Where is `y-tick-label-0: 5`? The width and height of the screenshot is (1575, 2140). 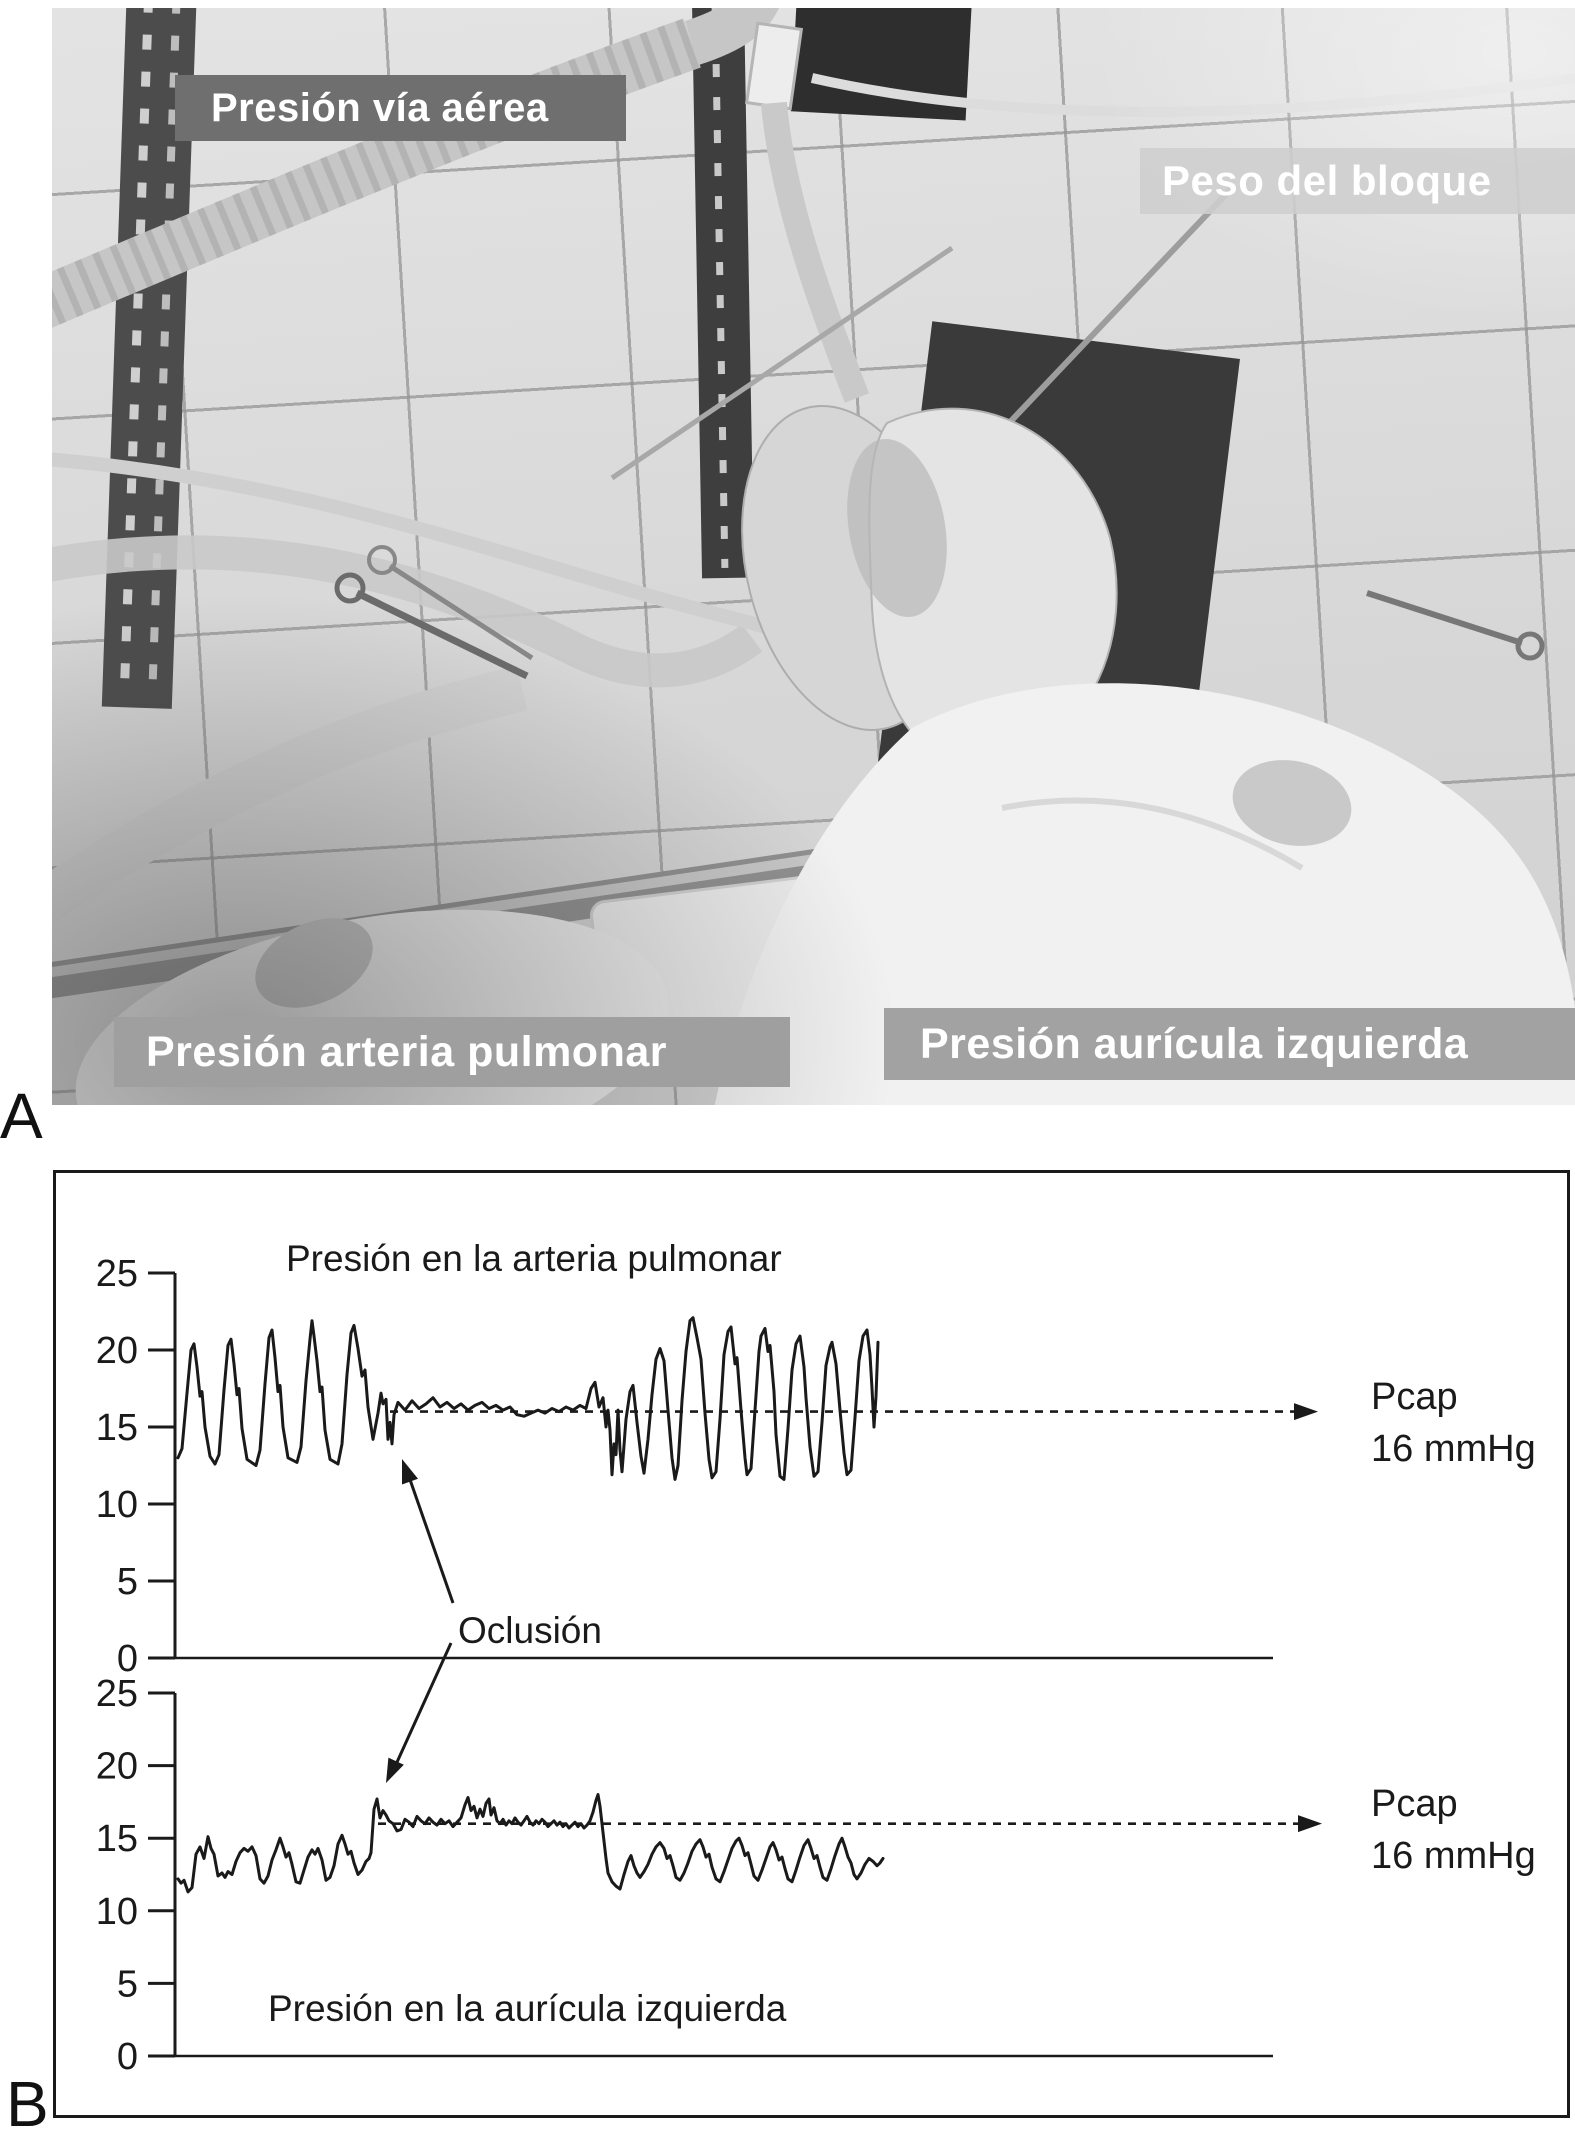 y-tick-label-0: 5 is located at coordinates (127, 1582).